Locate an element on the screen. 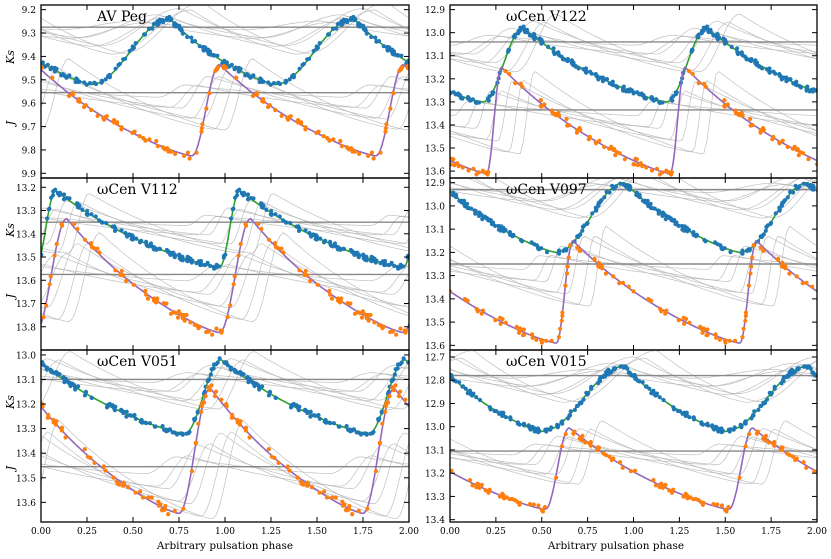 Image resolution: width=831 pixels, height=559 pixels. x-axis-label-left: Arbitrary pulsation phase is located at coordinates (224, 546).